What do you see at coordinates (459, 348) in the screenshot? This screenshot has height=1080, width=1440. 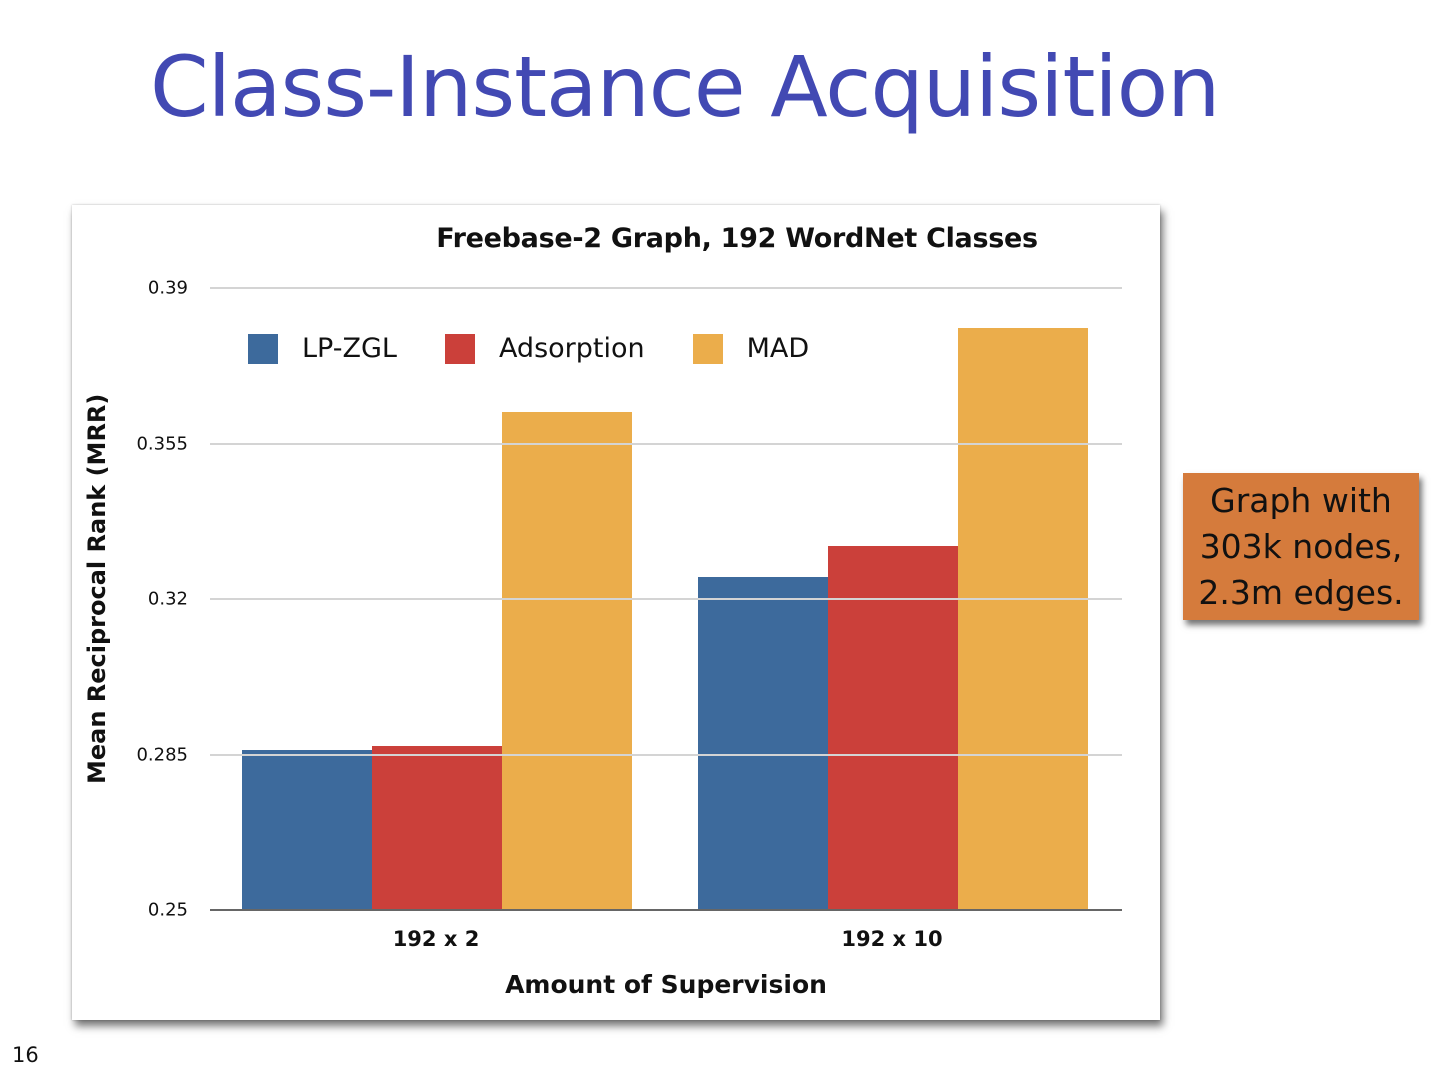 I see `legend-swatch-adsorption` at bounding box center [459, 348].